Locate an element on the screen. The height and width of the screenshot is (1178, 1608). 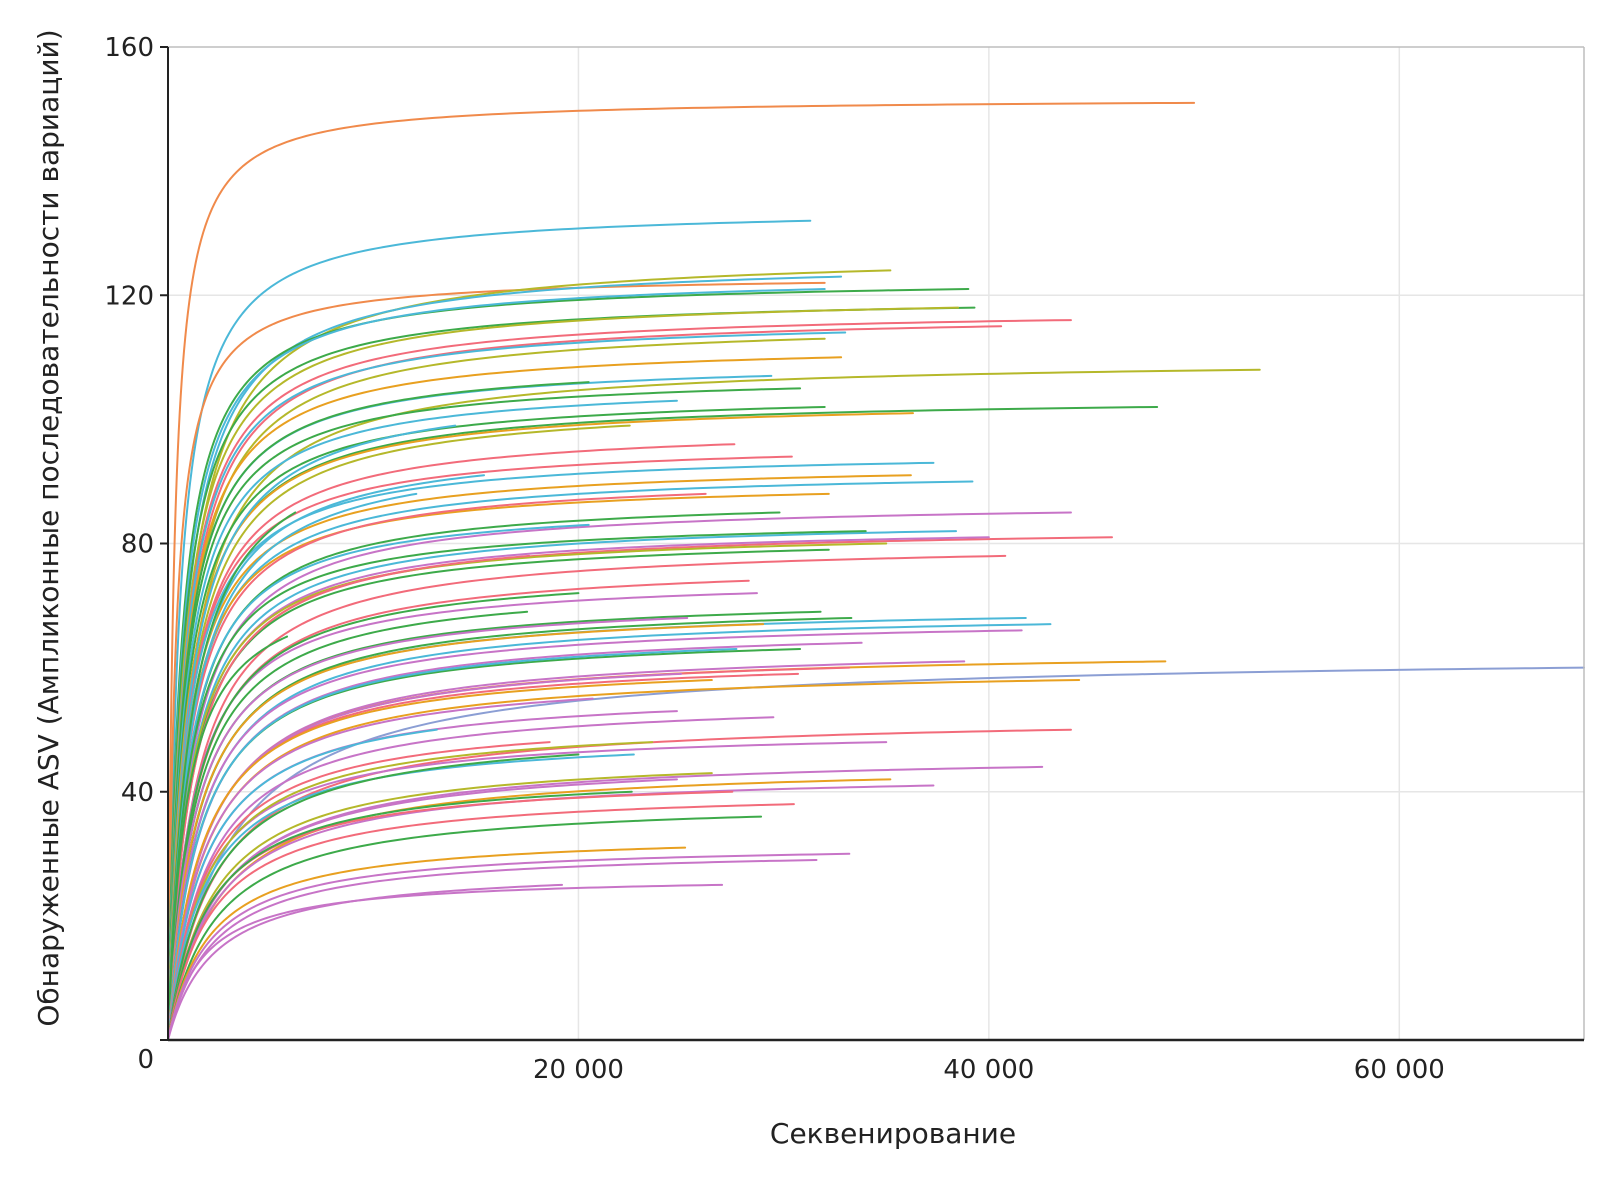
x-tick-label-0: 20 000 is located at coordinates (578, 1070).